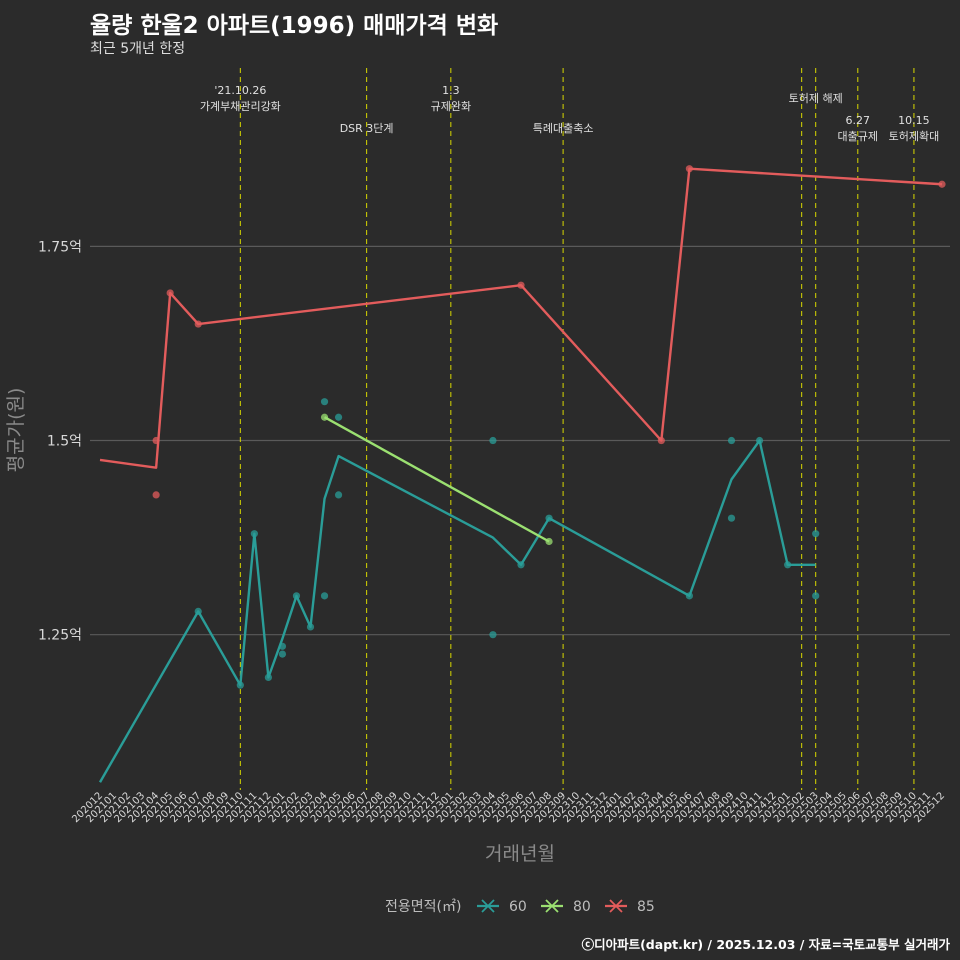  What do you see at coordinates (60, 247) in the screenshot?
I see `y-tick-label: 1.75억` at bounding box center [60, 247].